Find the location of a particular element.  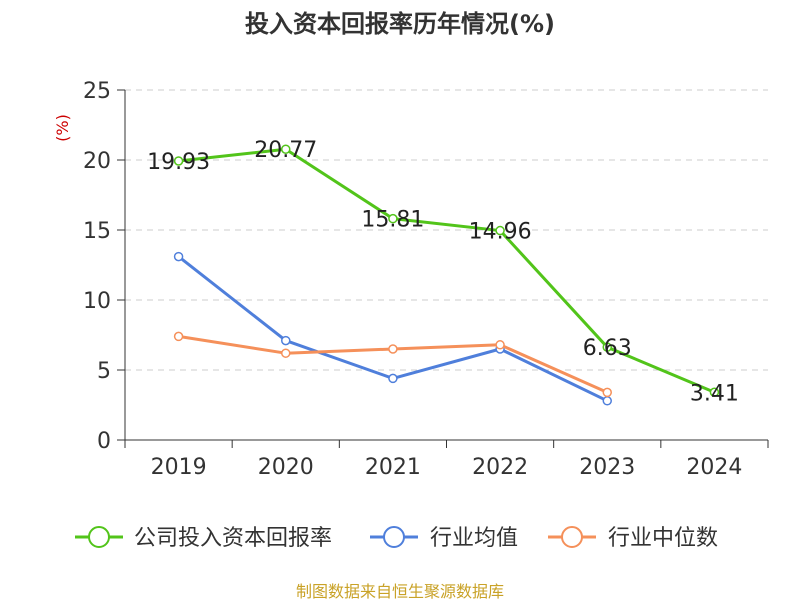

x-tick-label: 2022 is located at coordinates (500, 467).